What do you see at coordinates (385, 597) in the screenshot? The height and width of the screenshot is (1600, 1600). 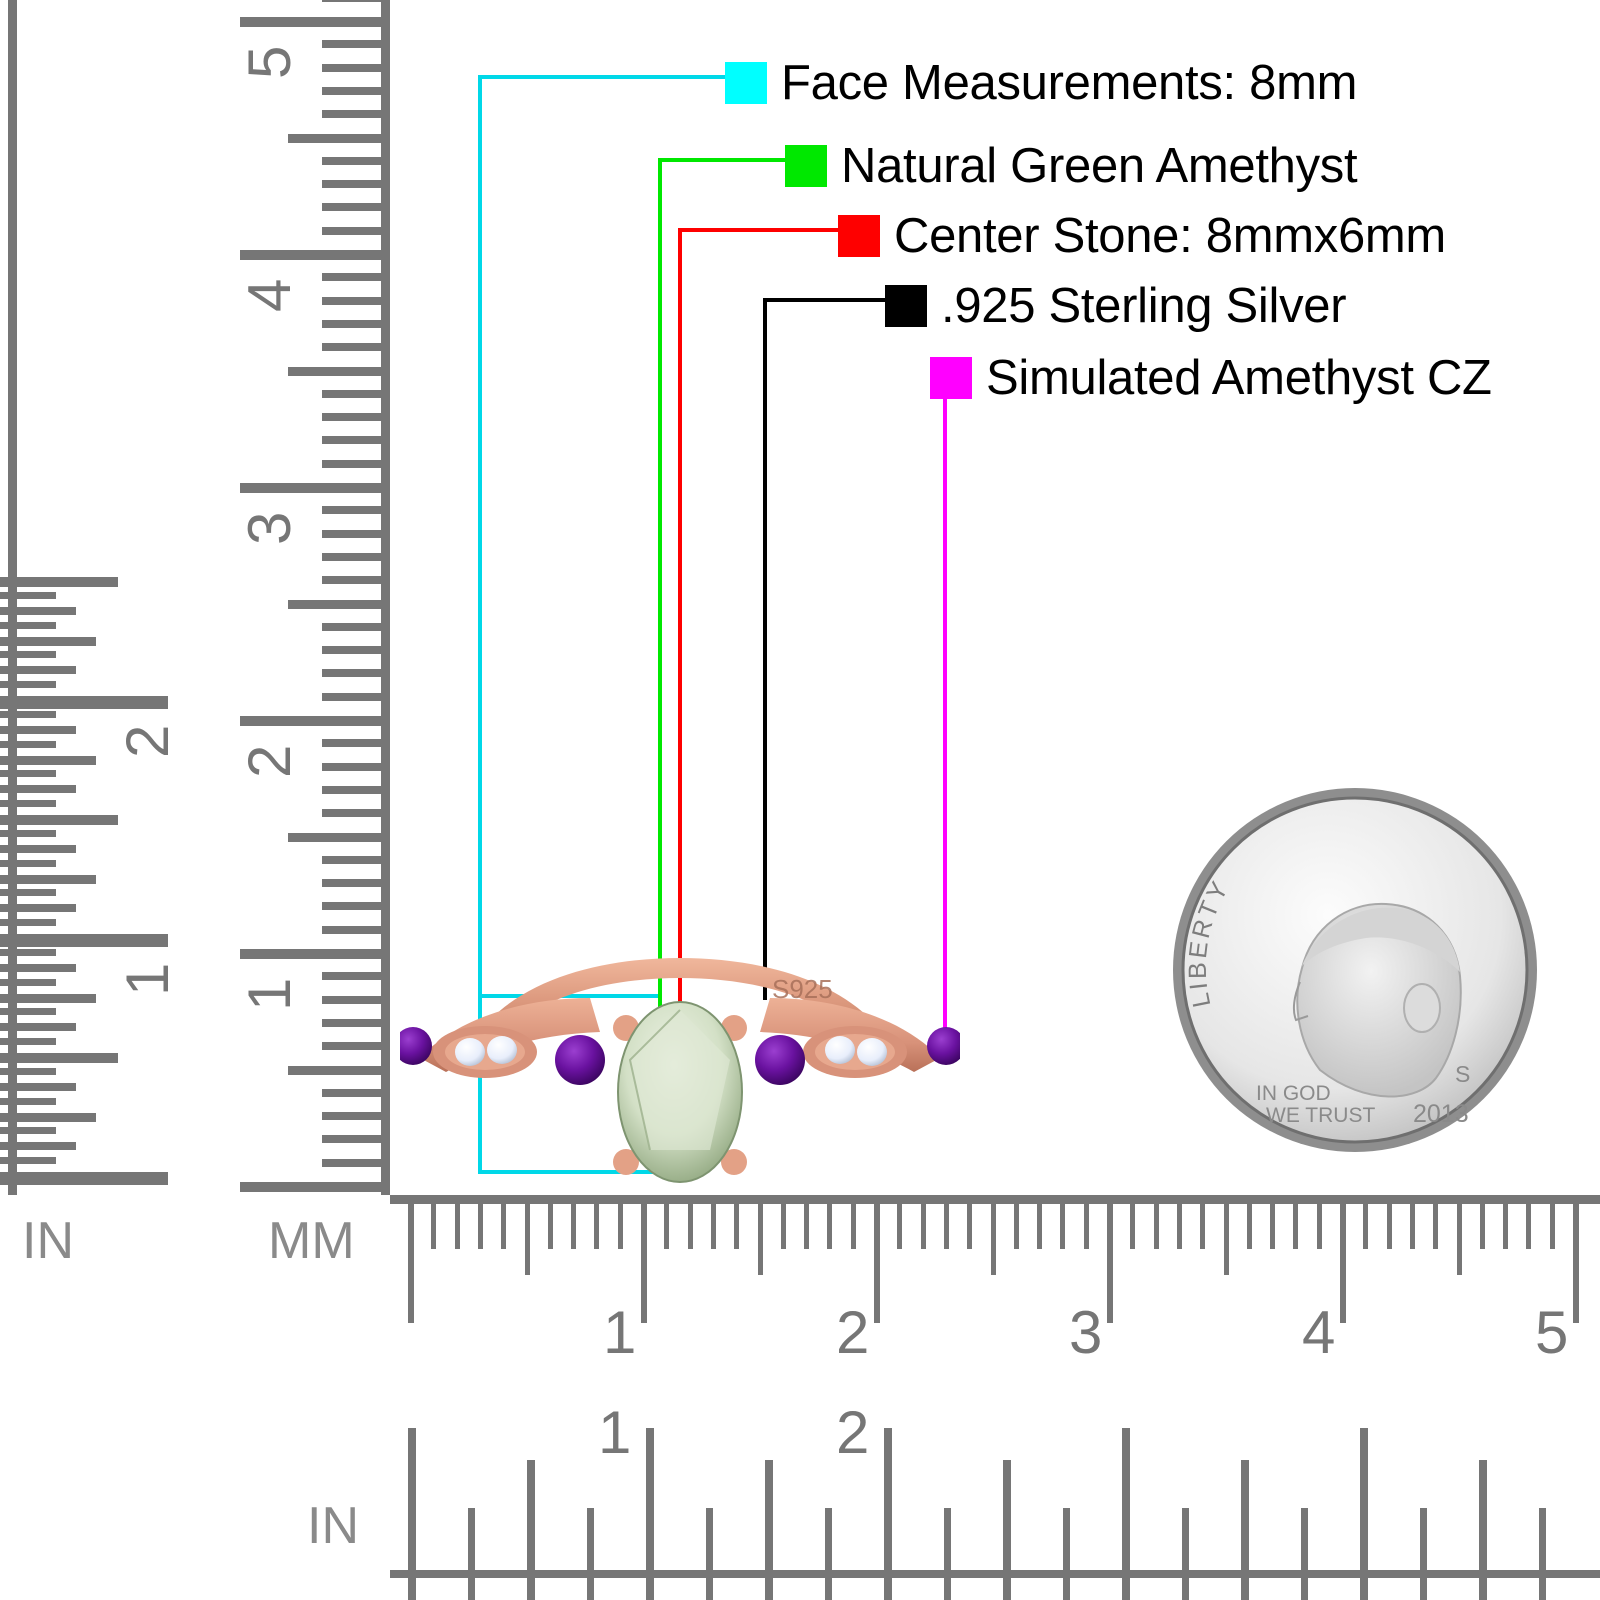 I see `ruler-spine` at bounding box center [385, 597].